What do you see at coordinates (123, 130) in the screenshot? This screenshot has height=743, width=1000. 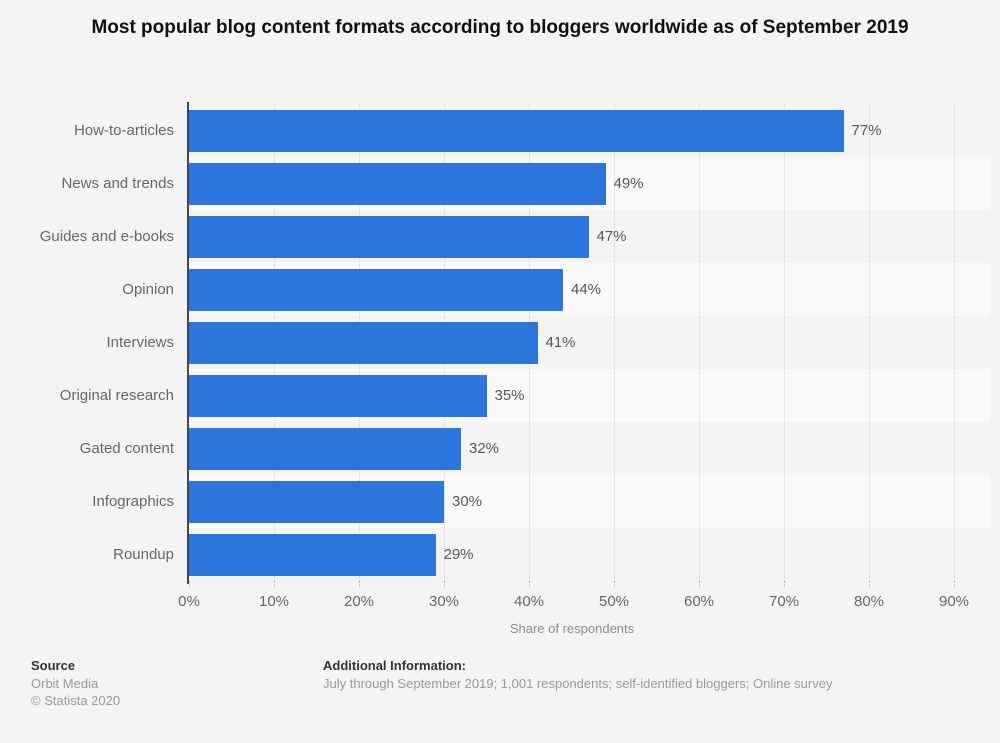 I see `category-label: How-to-articles` at bounding box center [123, 130].